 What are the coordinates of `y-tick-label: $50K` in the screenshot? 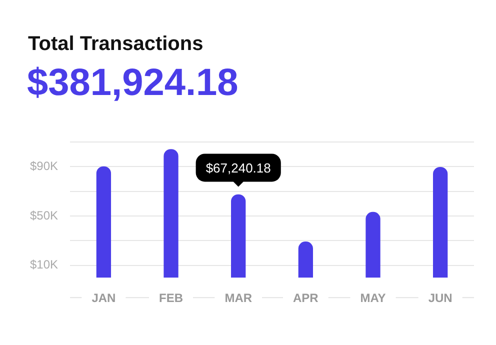 It's located at (44, 215).